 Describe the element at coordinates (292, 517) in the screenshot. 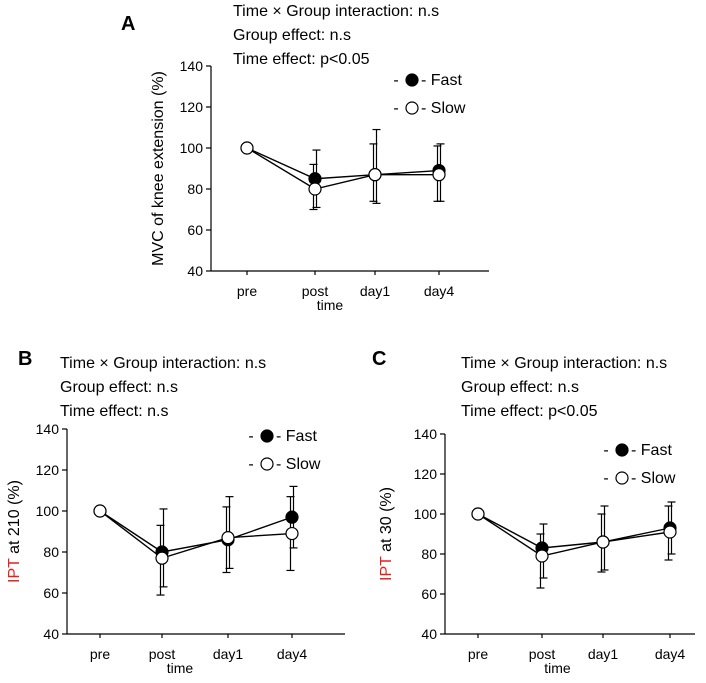

I see `data-point-fast` at that location.